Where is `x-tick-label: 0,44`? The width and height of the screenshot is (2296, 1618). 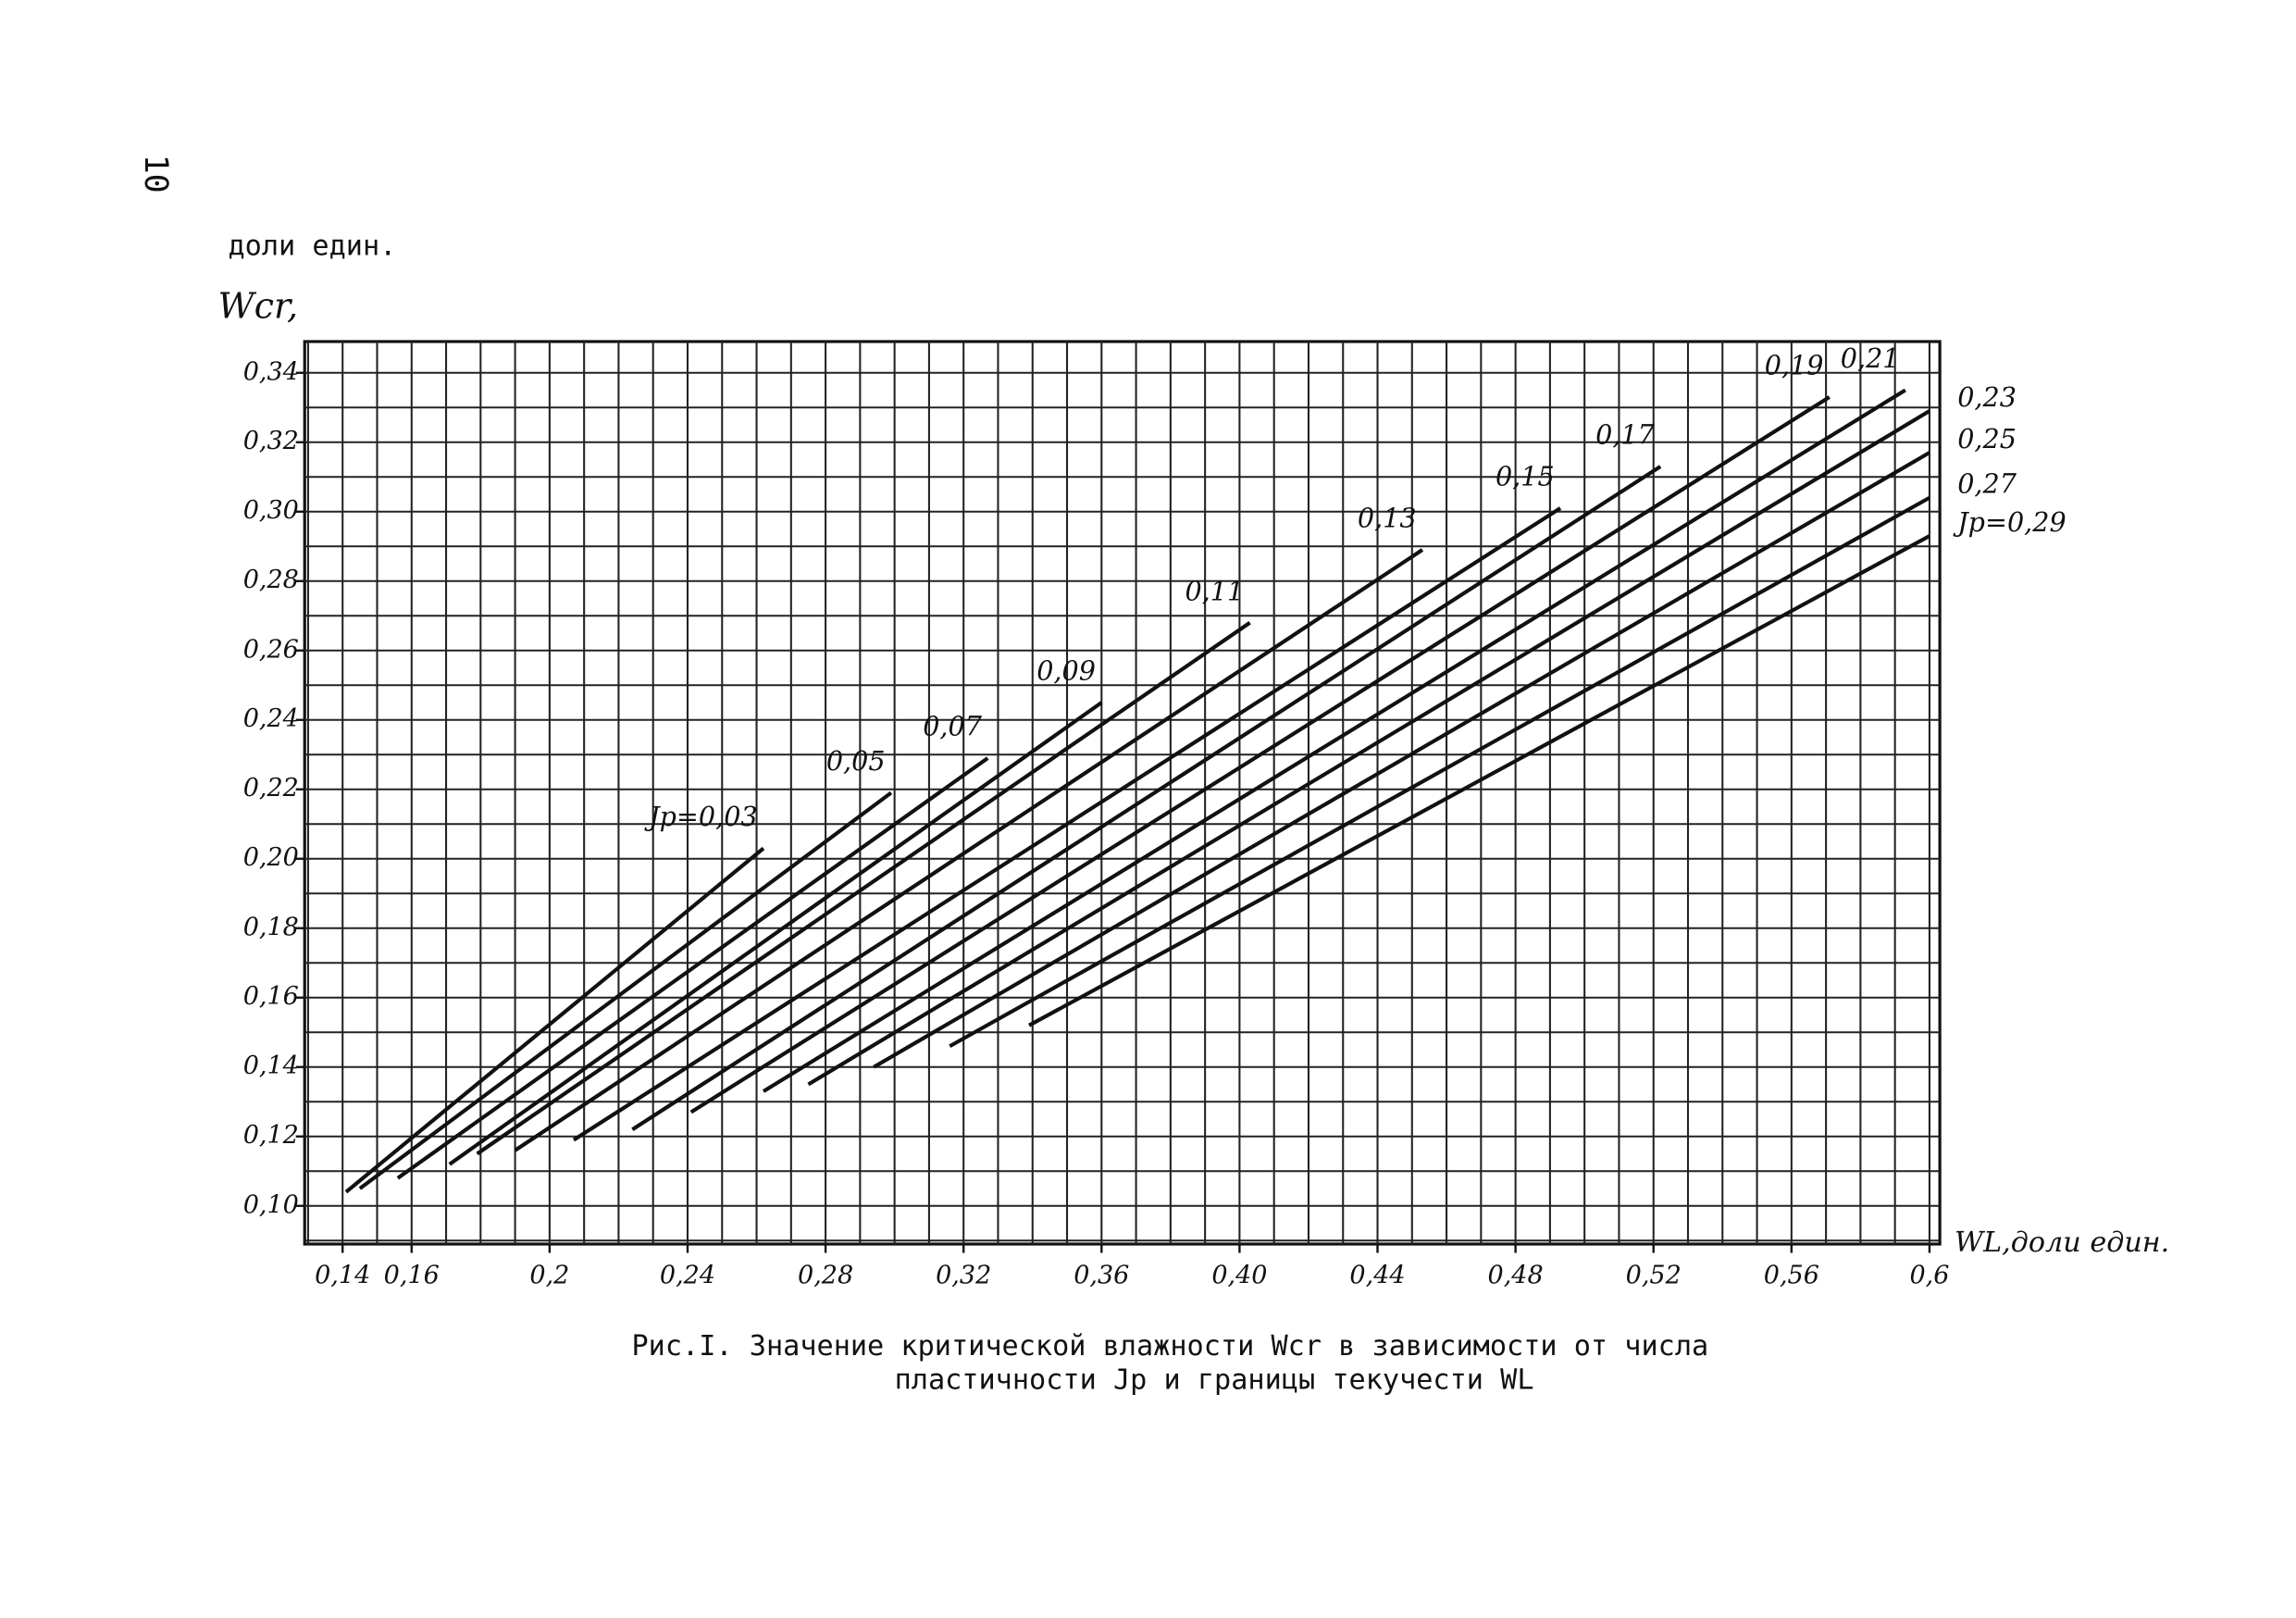 x-tick-label: 0,44 is located at coordinates (1377, 1275).